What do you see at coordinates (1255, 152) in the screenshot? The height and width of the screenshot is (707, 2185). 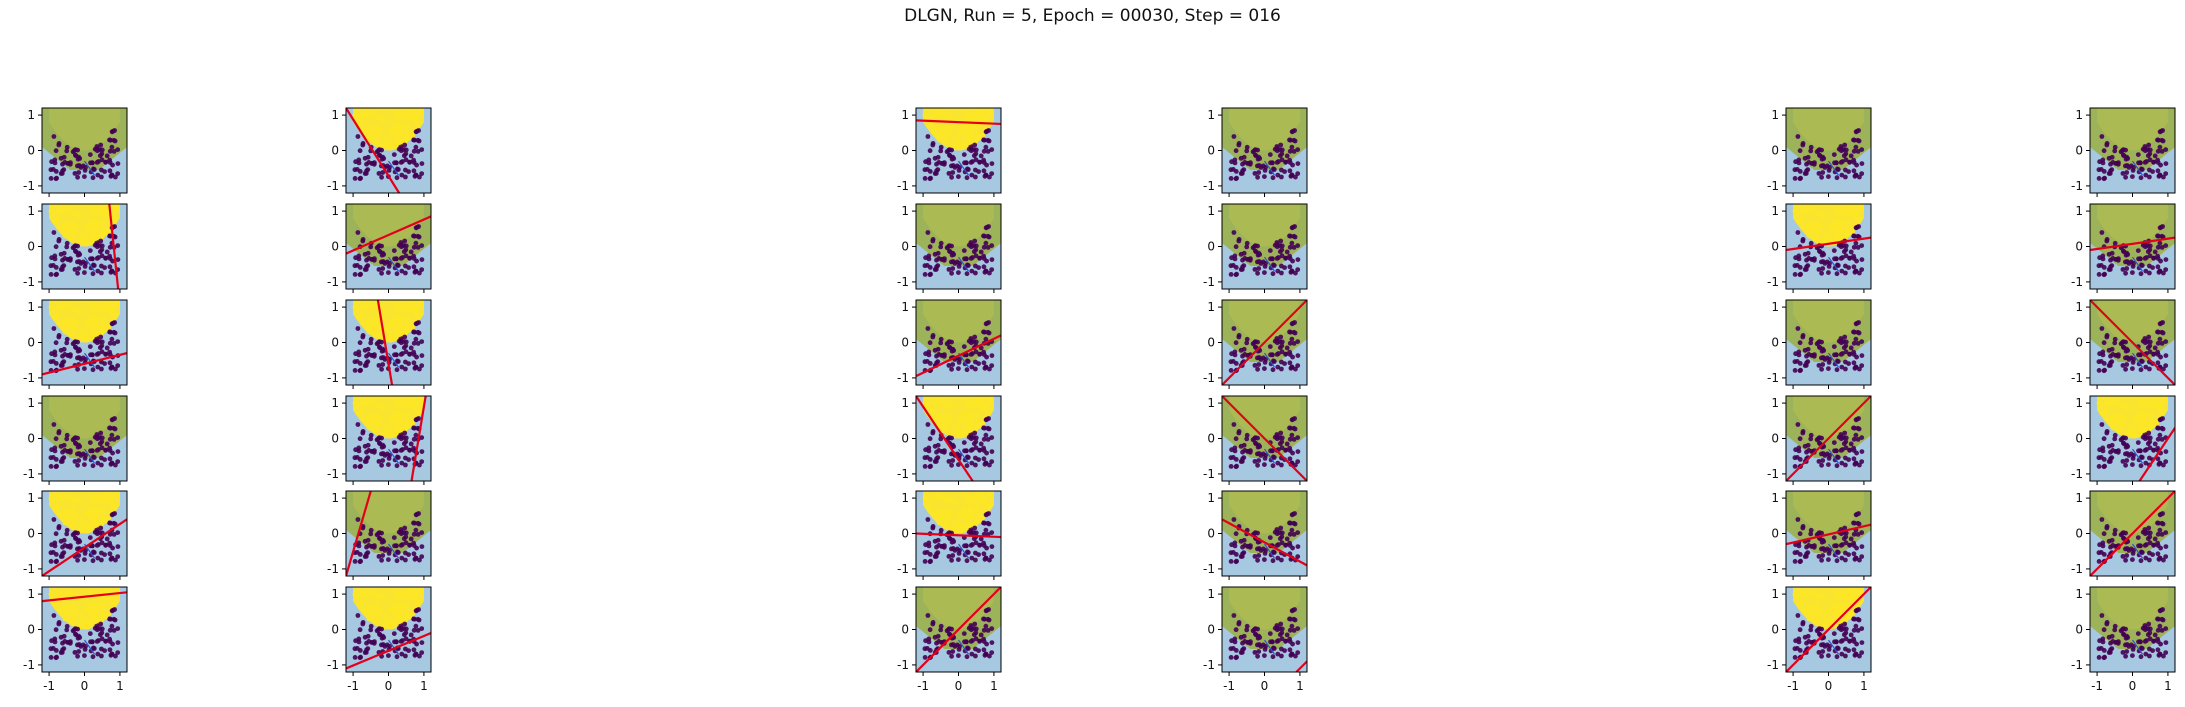 I see `subplot-r0-c3: 10-1` at bounding box center [1255, 152].